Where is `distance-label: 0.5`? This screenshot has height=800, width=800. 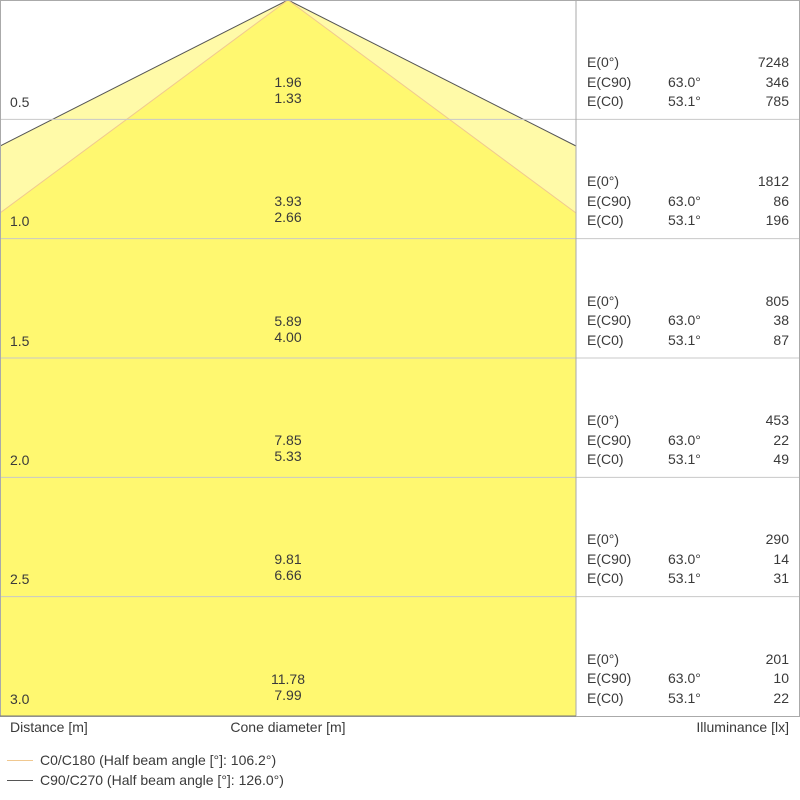
distance-label: 0.5 is located at coordinates (20, 102).